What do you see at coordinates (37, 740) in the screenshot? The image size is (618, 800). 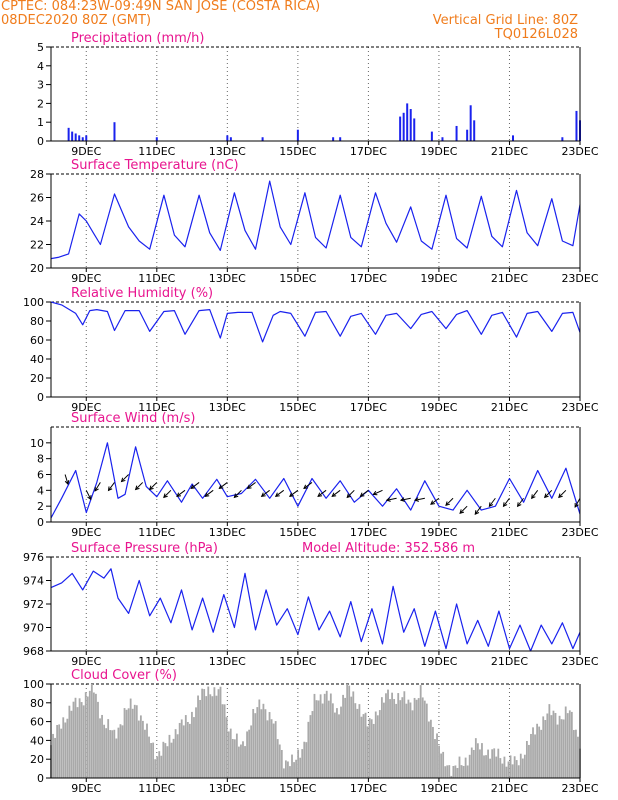 I see `panel-6-ytick-label-2: 40` at bounding box center [37, 740].